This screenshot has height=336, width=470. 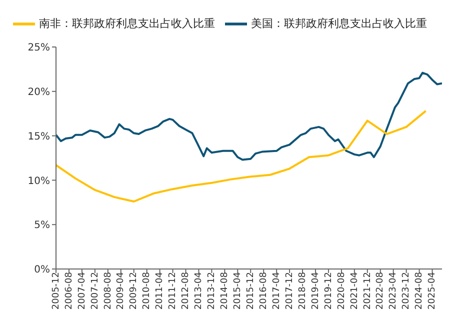 What do you see at coordinates (39, 92) in the screenshot?
I see `y-tick-label: 20%` at bounding box center [39, 92].